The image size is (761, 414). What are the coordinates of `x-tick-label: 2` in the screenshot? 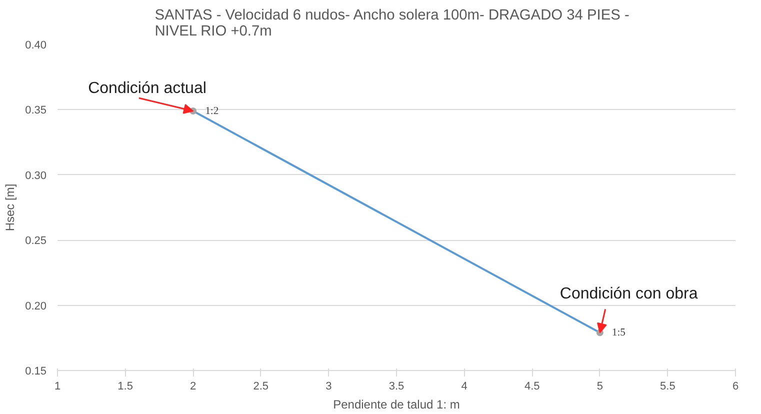 It's located at (193, 386).